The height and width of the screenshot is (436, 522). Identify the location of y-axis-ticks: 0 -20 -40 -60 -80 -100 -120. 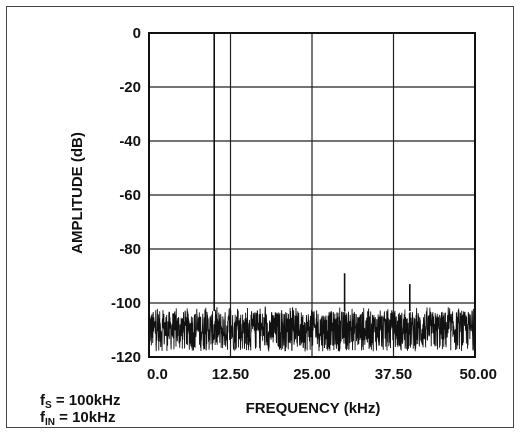
(126, 195).